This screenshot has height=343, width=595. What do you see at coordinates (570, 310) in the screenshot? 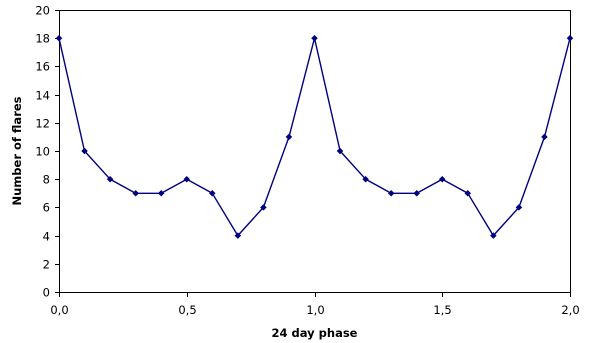
I see `x-tick-label: 2,0` at bounding box center [570, 310].